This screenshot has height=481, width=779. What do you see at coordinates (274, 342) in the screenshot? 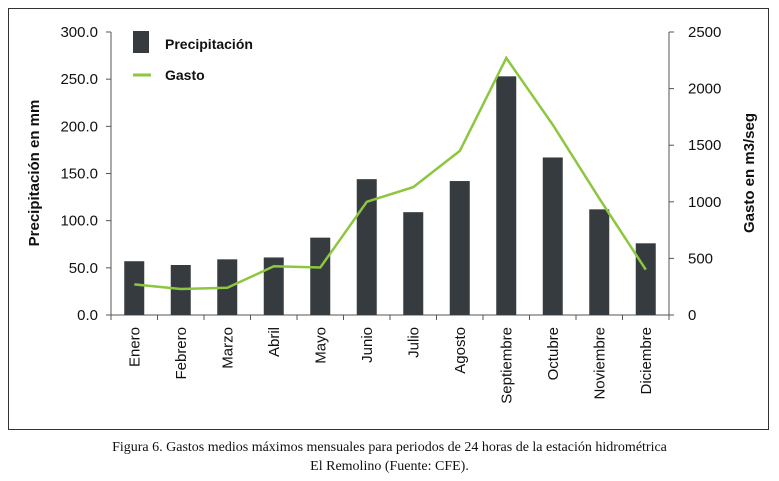
I see `x-tick-label: Abril` at bounding box center [274, 342].